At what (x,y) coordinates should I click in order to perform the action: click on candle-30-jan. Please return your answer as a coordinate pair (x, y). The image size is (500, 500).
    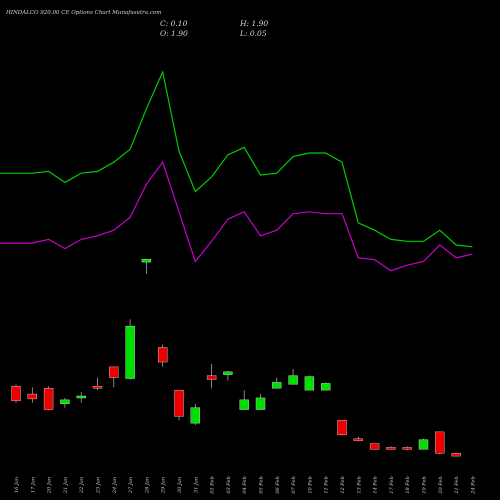
    Looking at the image, I should click on (179, 405).